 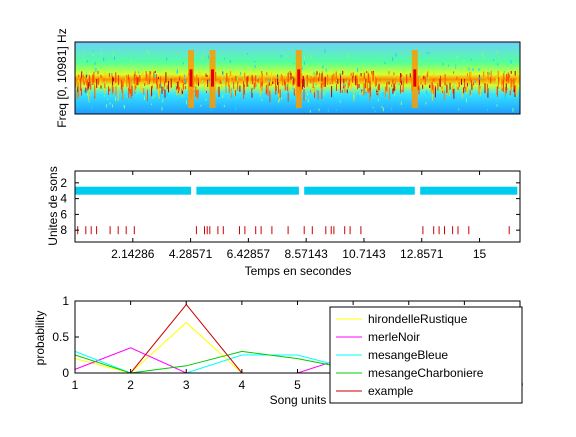 What do you see at coordinates (297, 81) in the screenshot?
I see `spectrogram-texture` at bounding box center [297, 81].